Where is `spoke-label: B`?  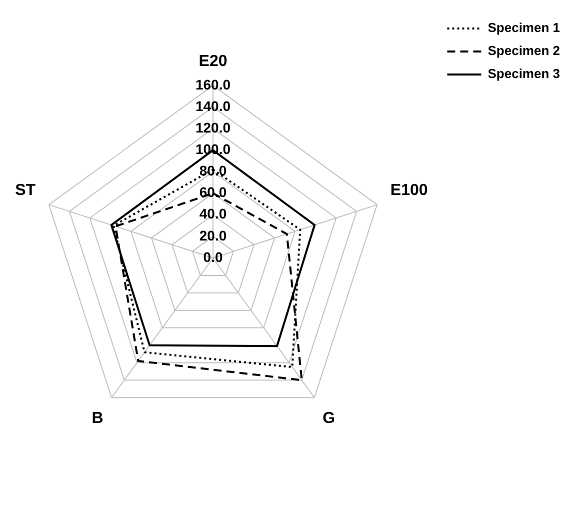
spoke-label: B is located at coordinates (98, 418).